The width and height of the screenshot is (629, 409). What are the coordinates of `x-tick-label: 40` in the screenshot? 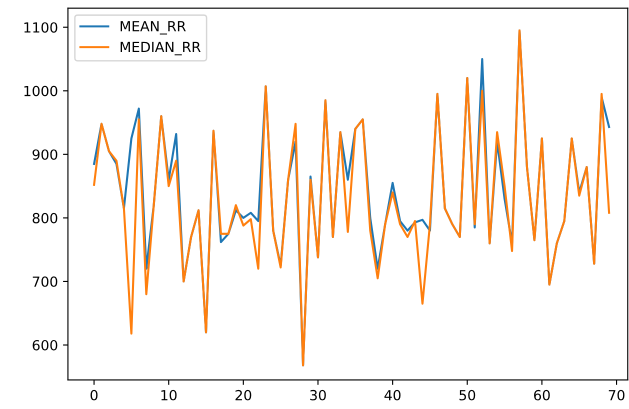 It's located at (392, 395).